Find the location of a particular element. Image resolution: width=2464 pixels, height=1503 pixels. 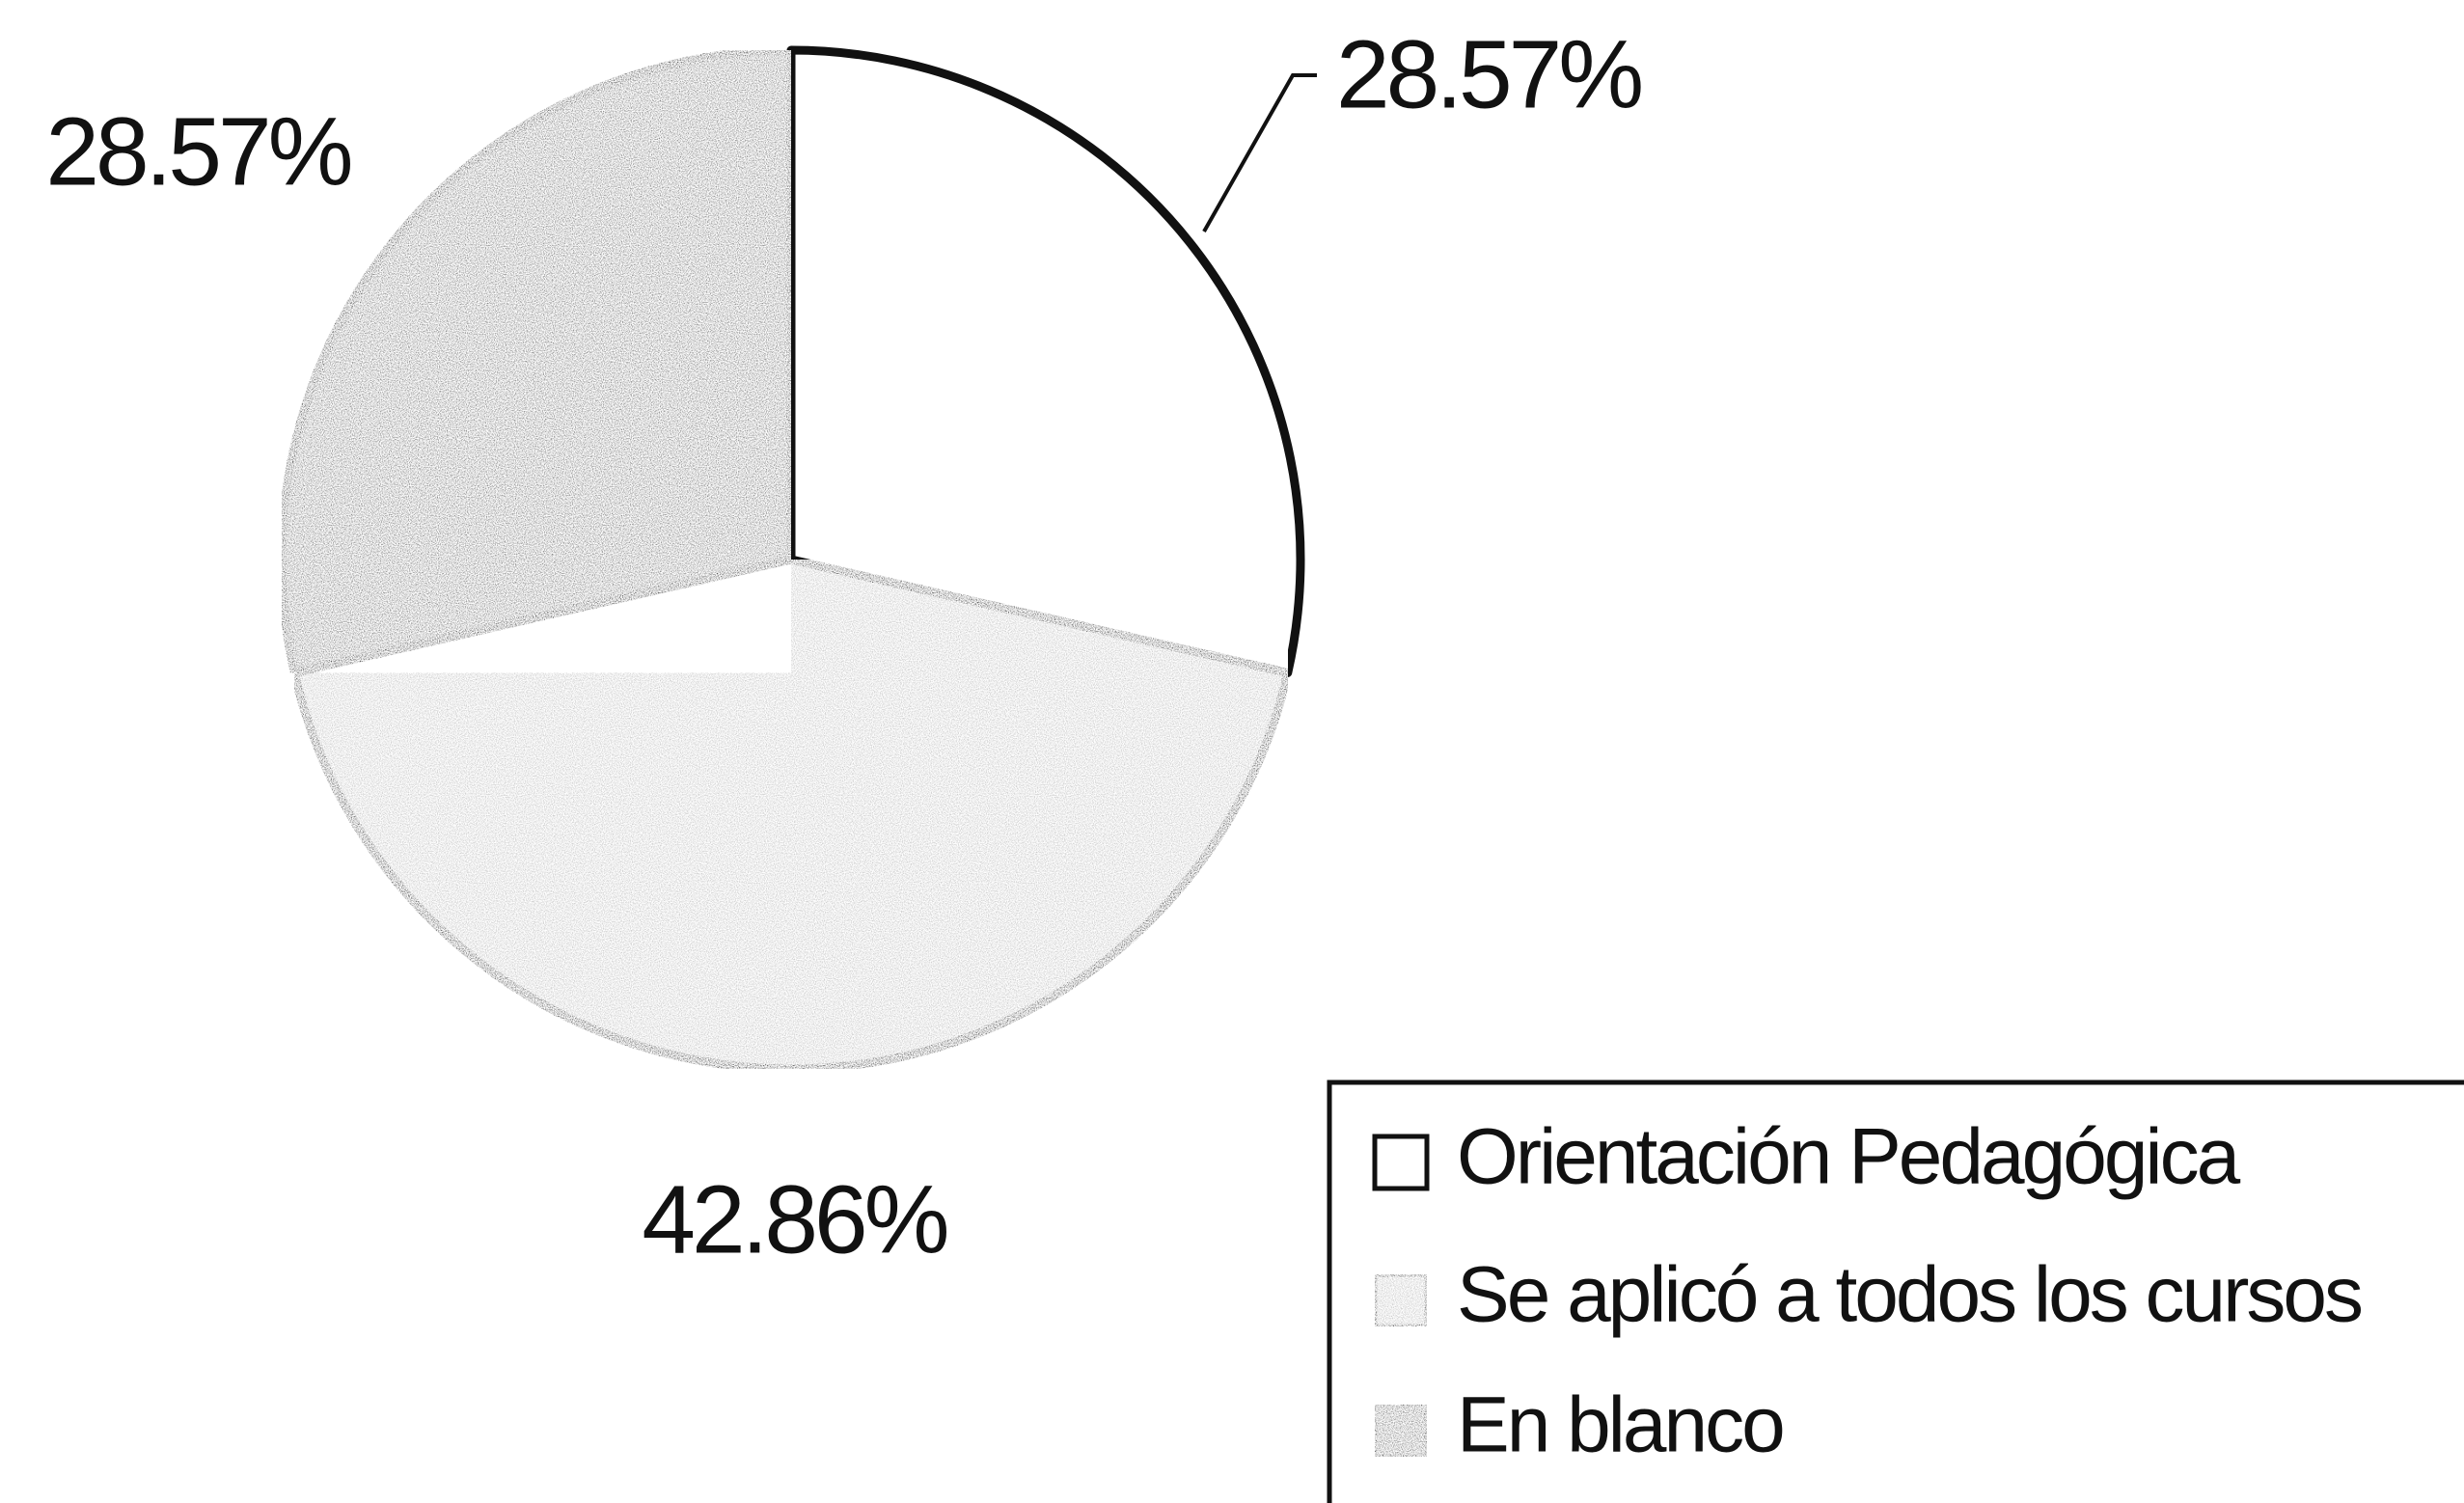

legend-label: En blanco is located at coordinates (1620, 1425).